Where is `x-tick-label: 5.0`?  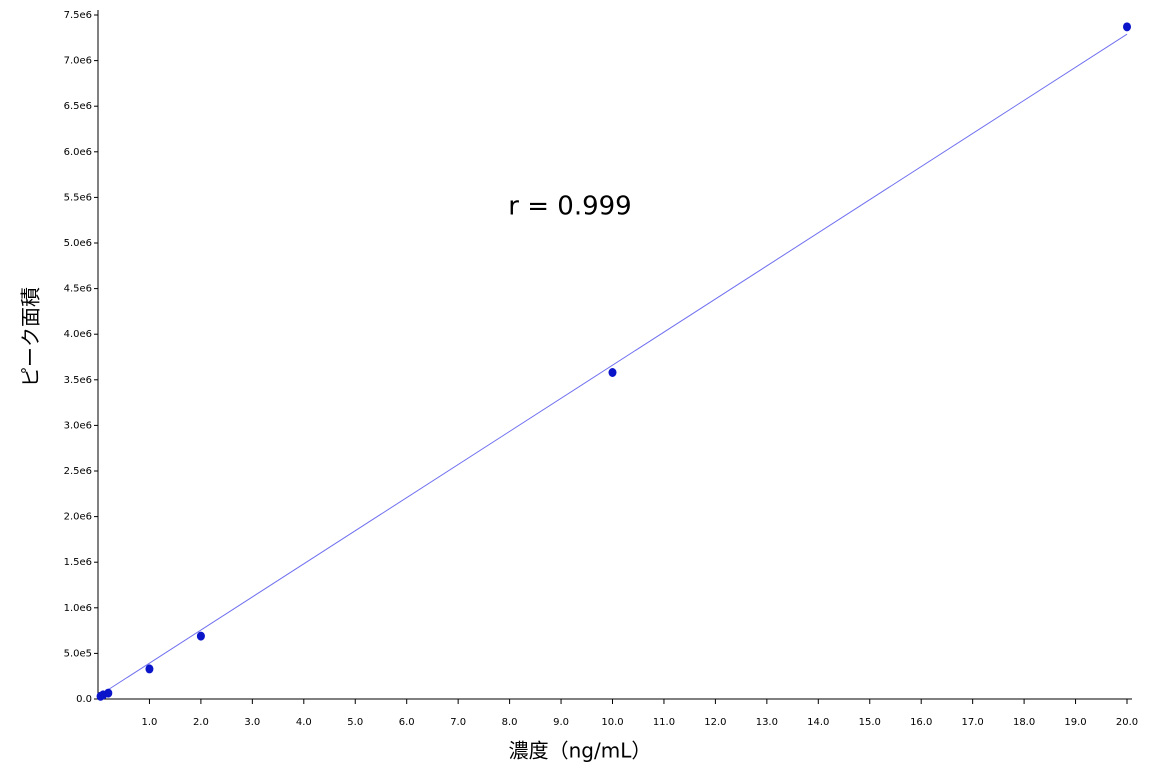 x-tick-label: 5.0 is located at coordinates (355, 722).